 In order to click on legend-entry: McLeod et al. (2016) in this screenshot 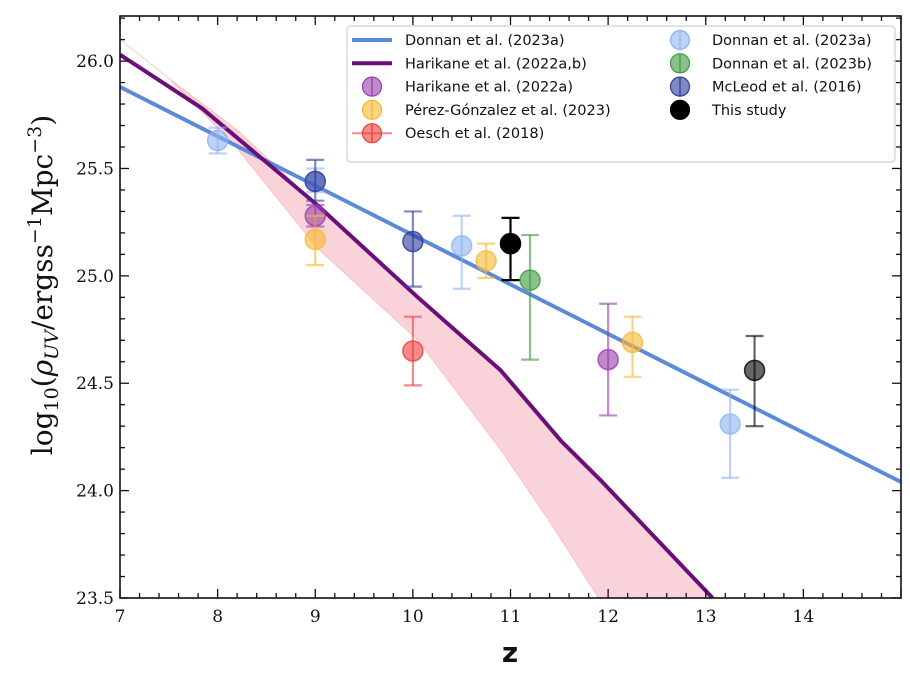, I will do `click(765, 86)`.